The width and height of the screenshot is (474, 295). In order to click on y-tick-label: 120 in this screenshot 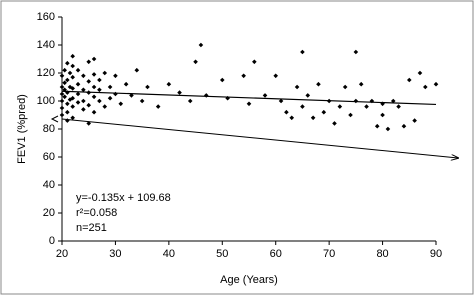, I will do `click(46, 73)`.